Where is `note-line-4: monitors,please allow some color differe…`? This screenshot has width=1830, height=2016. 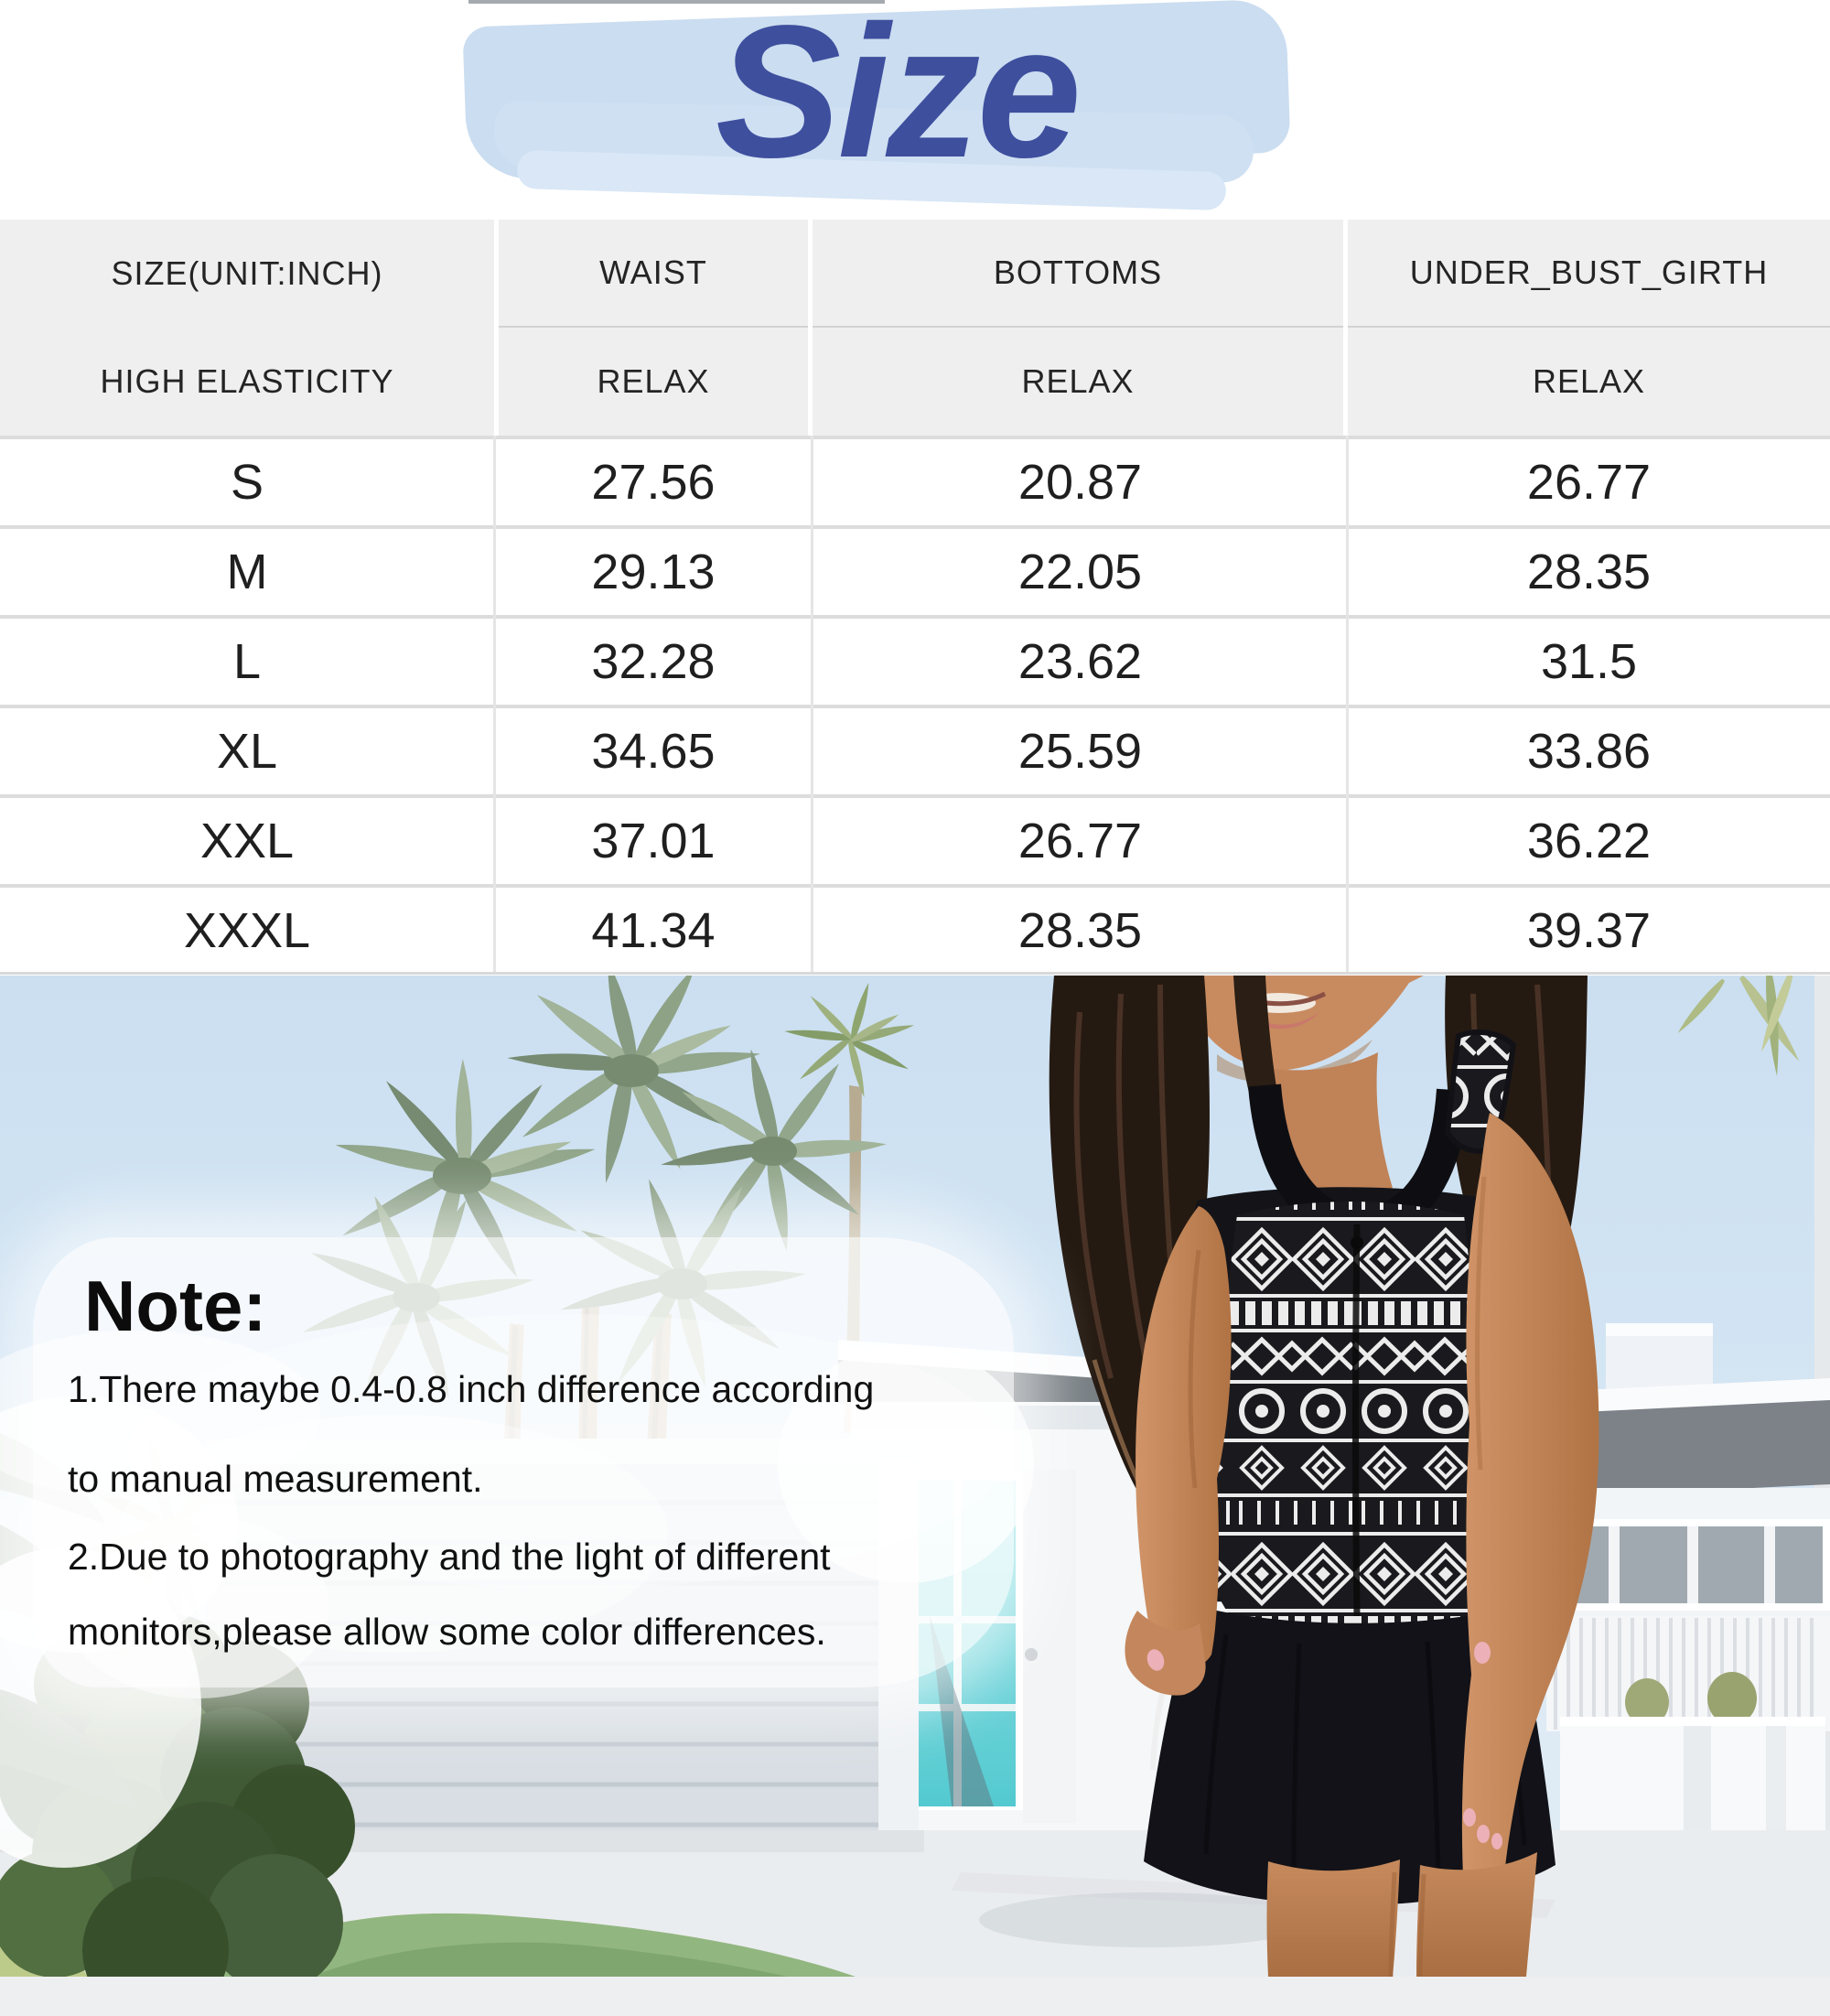
note-line-4: monitors,please allow some color differe… is located at coordinates (447, 1632).